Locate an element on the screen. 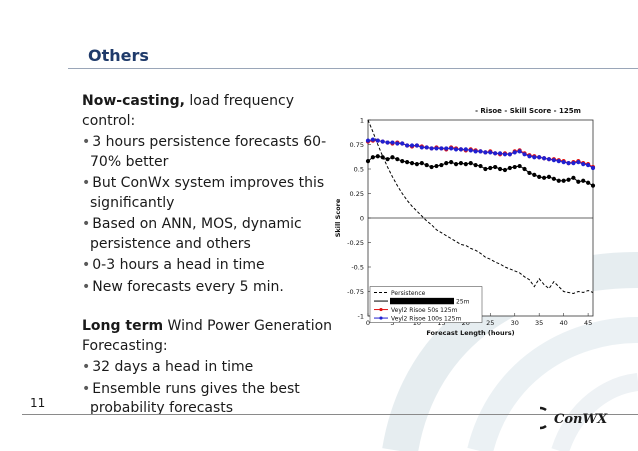  legend-box is located at coordinates (426, 304).